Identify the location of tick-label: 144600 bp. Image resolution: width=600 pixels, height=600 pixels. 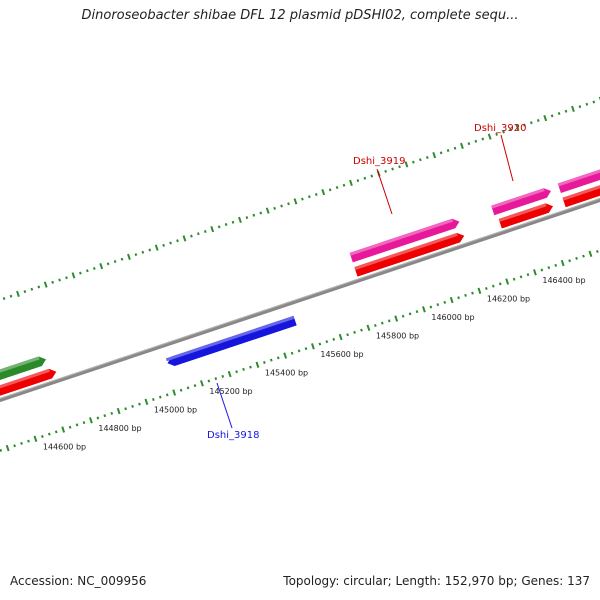
(64, 447).